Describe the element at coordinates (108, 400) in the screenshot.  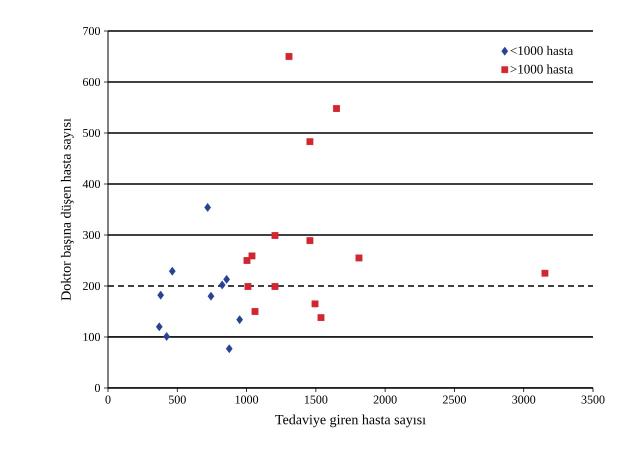
I see `x-tick-label: 0` at that location.